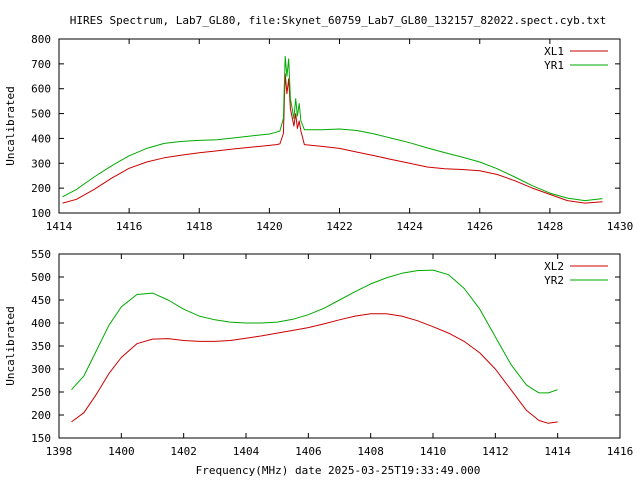  Describe the element at coordinates (121, 451) in the screenshot. I see `x-tick-label: 1400` at that location.